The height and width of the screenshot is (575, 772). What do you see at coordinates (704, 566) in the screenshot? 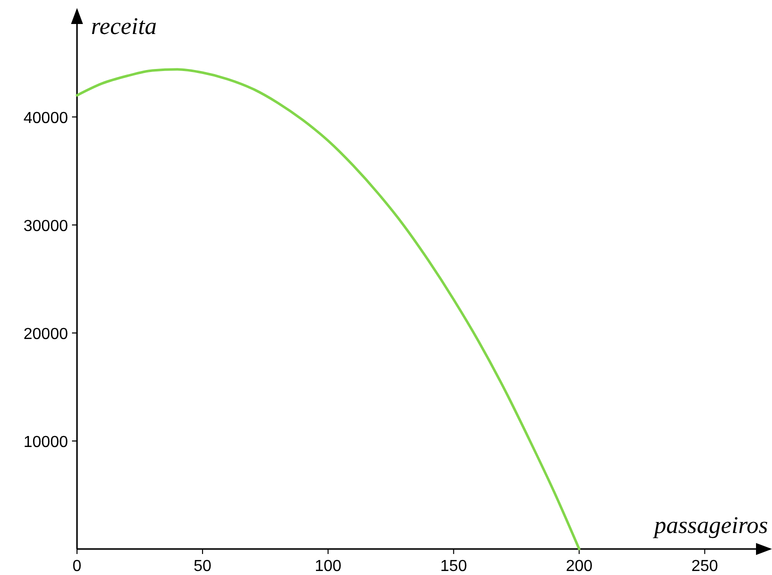
I see `x-tick-label: 250` at bounding box center [704, 566].